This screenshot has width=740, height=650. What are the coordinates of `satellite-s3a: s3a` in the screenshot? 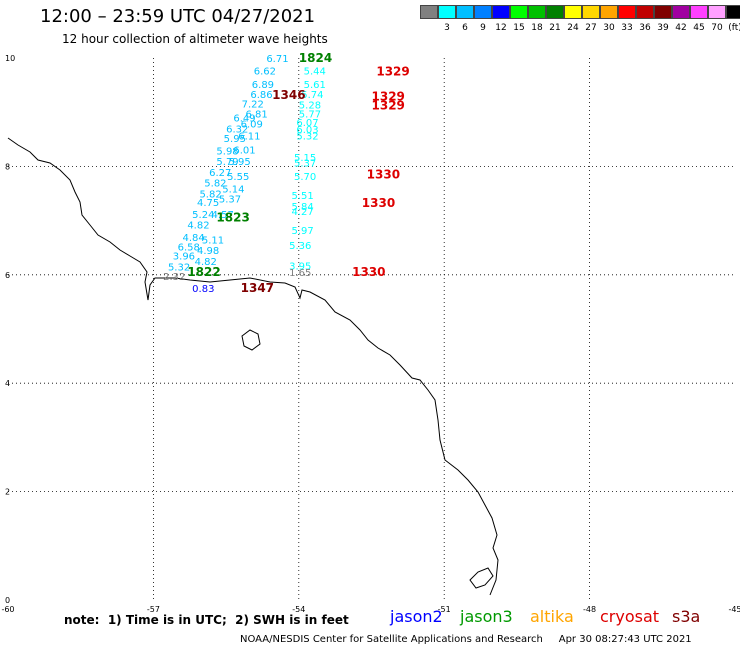 It's located at (686, 616).